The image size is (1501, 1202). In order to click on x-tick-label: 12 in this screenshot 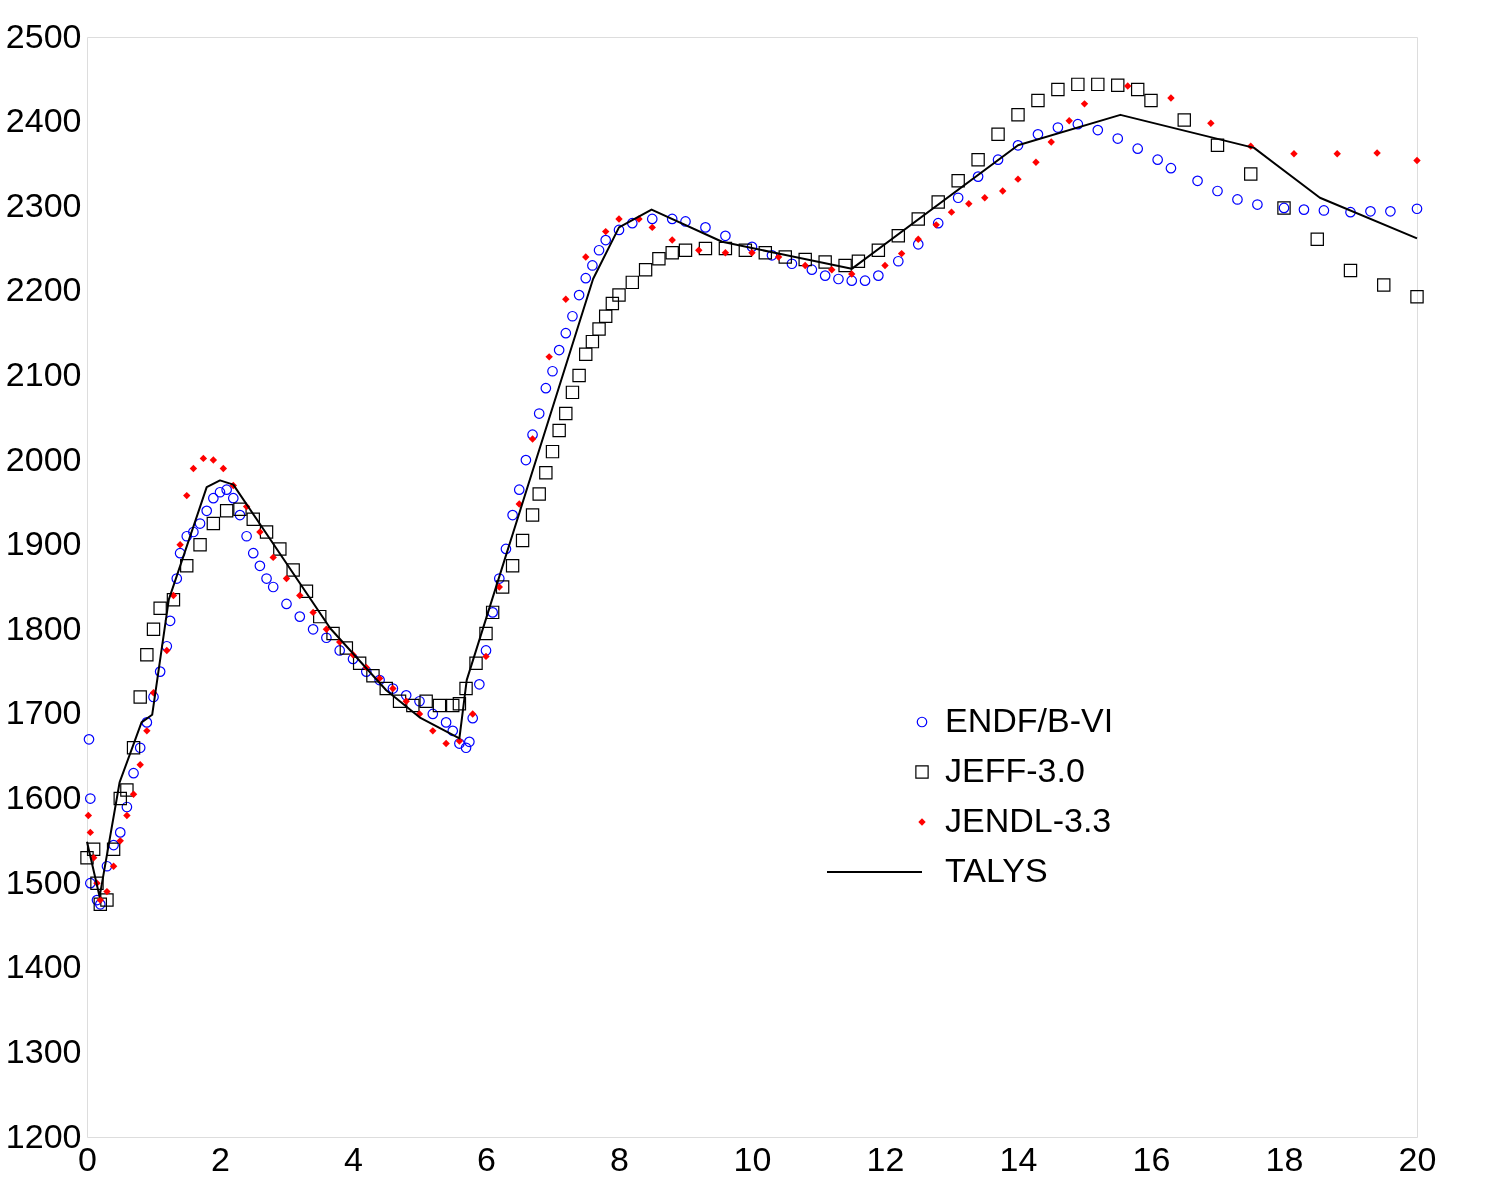, I will do `click(885, 1158)`.